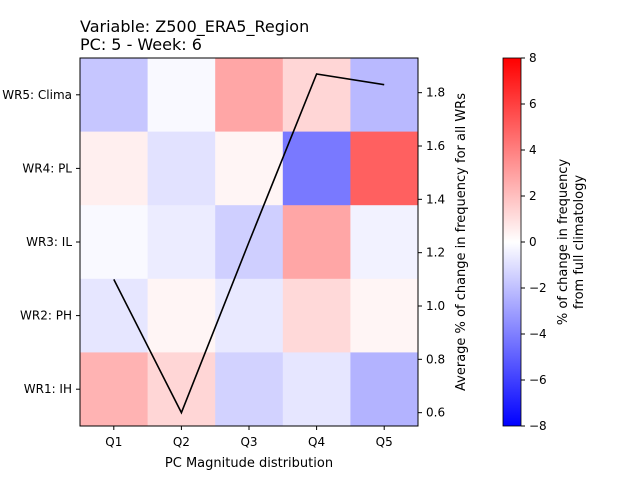 The image size is (640, 480). Describe the element at coordinates (533, 58) in the screenshot. I see `colorbar-tick-label: 8` at that location.